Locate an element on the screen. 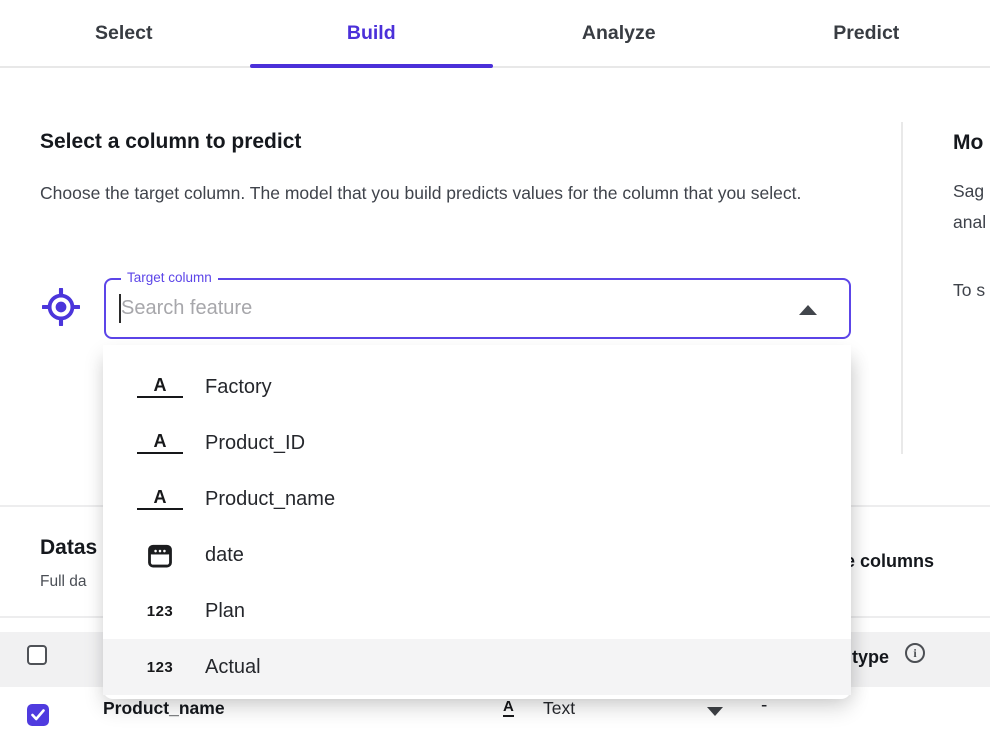  dropdown-option-date: date is located at coordinates (477, 555).